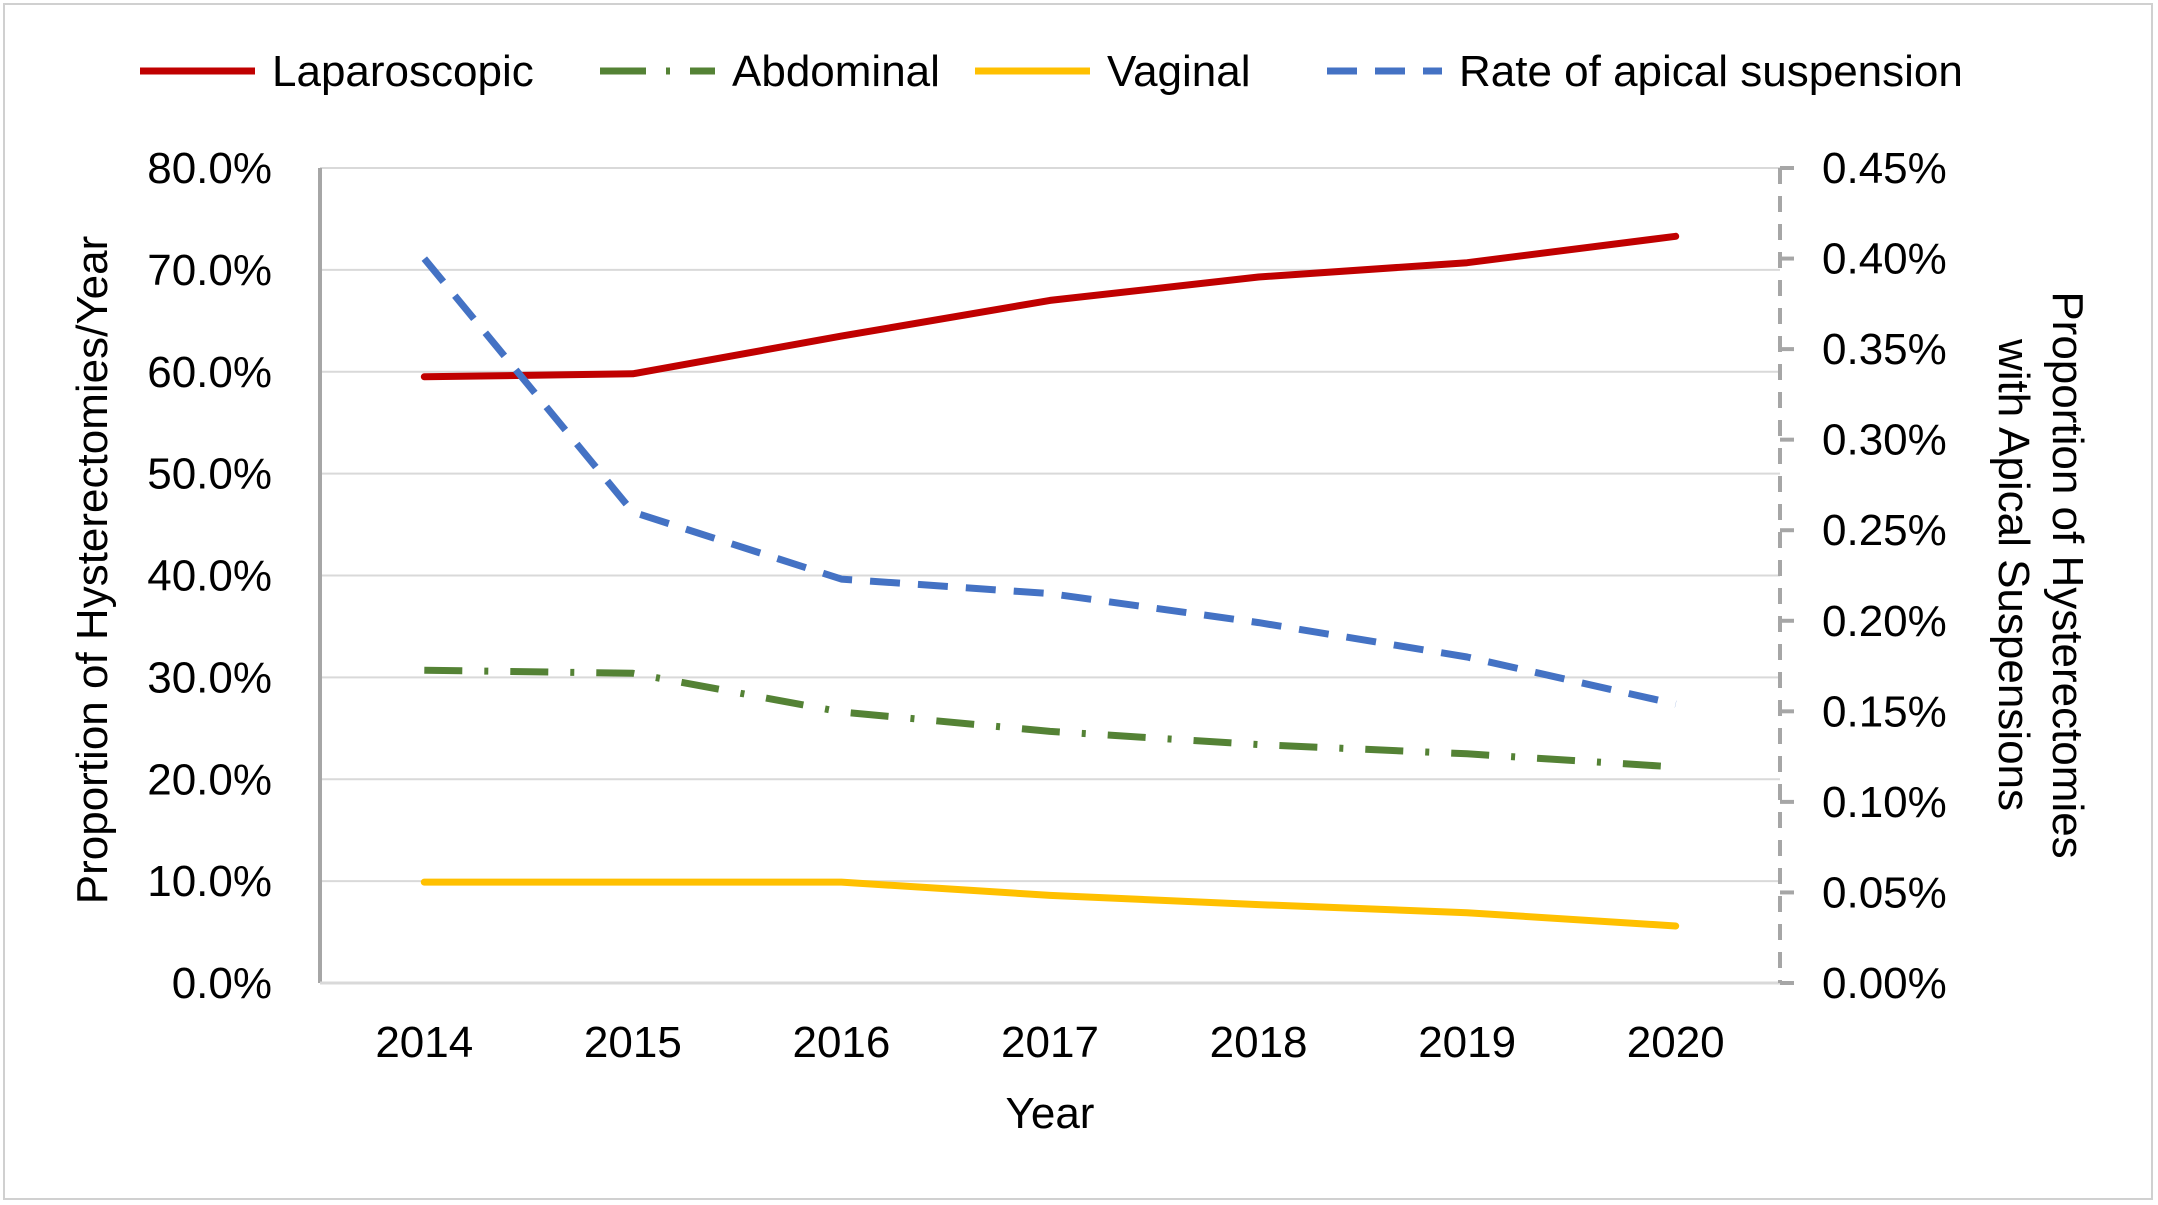 The width and height of the screenshot is (2158, 1205). I want to click on y-tick-label: 0.0%, so click(222, 983).